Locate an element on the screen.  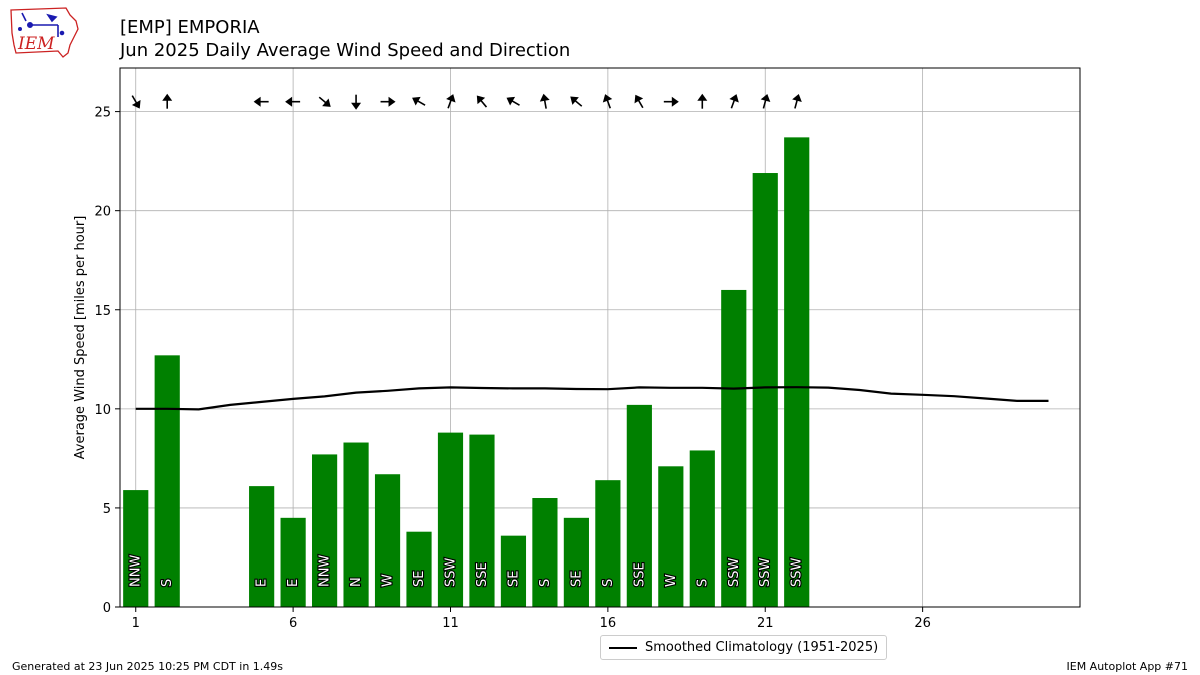
y-tick-label: 20 is located at coordinates (102, 212).